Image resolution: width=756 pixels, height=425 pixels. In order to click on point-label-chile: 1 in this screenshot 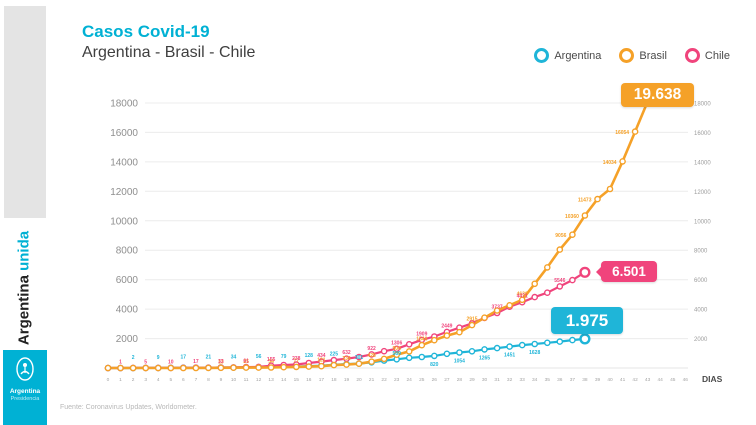, I will do `click(120, 363)`.